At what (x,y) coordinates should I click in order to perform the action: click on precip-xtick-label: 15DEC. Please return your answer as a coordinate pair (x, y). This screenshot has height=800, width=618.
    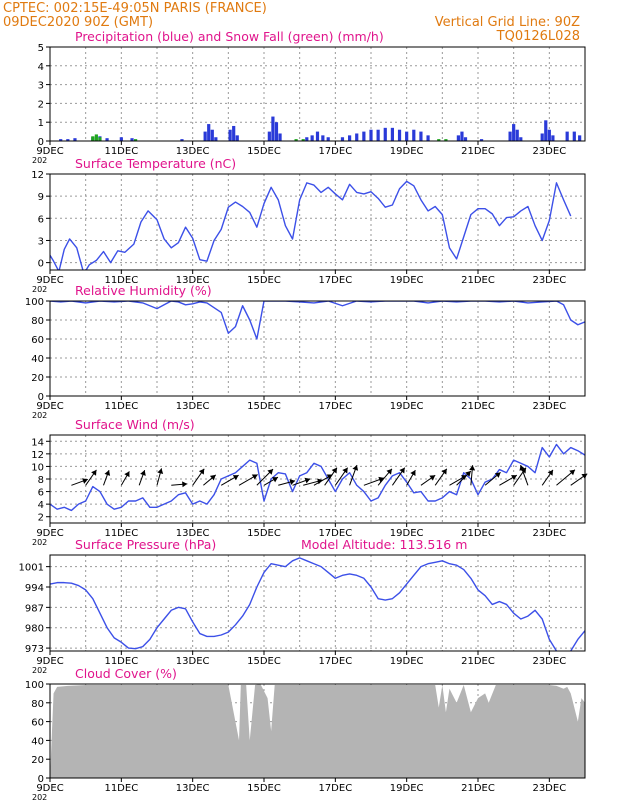
    Looking at the image, I should click on (264, 151).